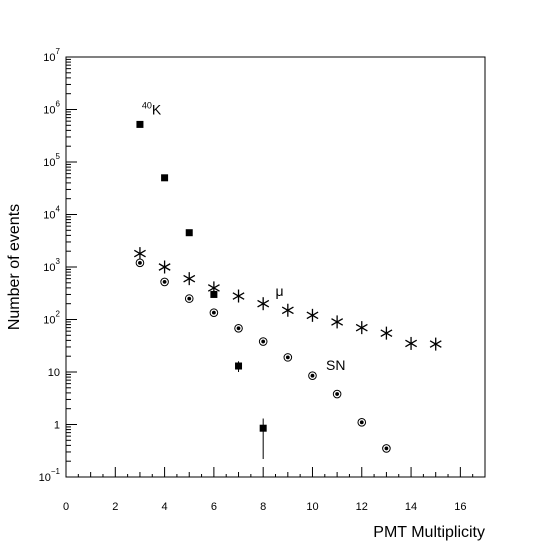 Image resolution: width=545 pixels, height=551 pixels. I want to click on y-axis-ticks: 10⁻¹ 1 10 10² 10³ 10⁴ 10⁵ 10⁶ 10⁷, so click(58, 265).